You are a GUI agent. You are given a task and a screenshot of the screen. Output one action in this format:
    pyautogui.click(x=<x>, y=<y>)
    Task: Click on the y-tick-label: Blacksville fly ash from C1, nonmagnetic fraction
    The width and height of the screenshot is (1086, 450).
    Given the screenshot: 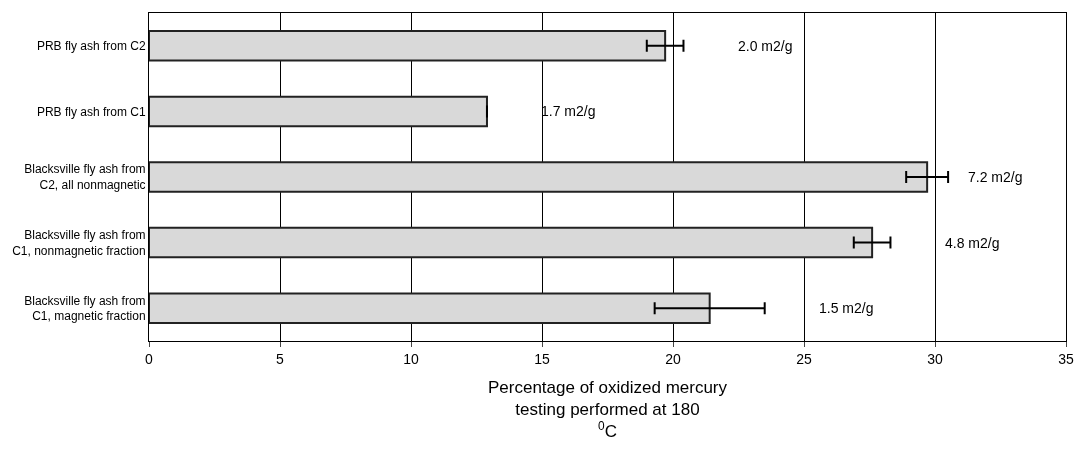 What is the action you would take?
    pyautogui.click(x=79, y=243)
    